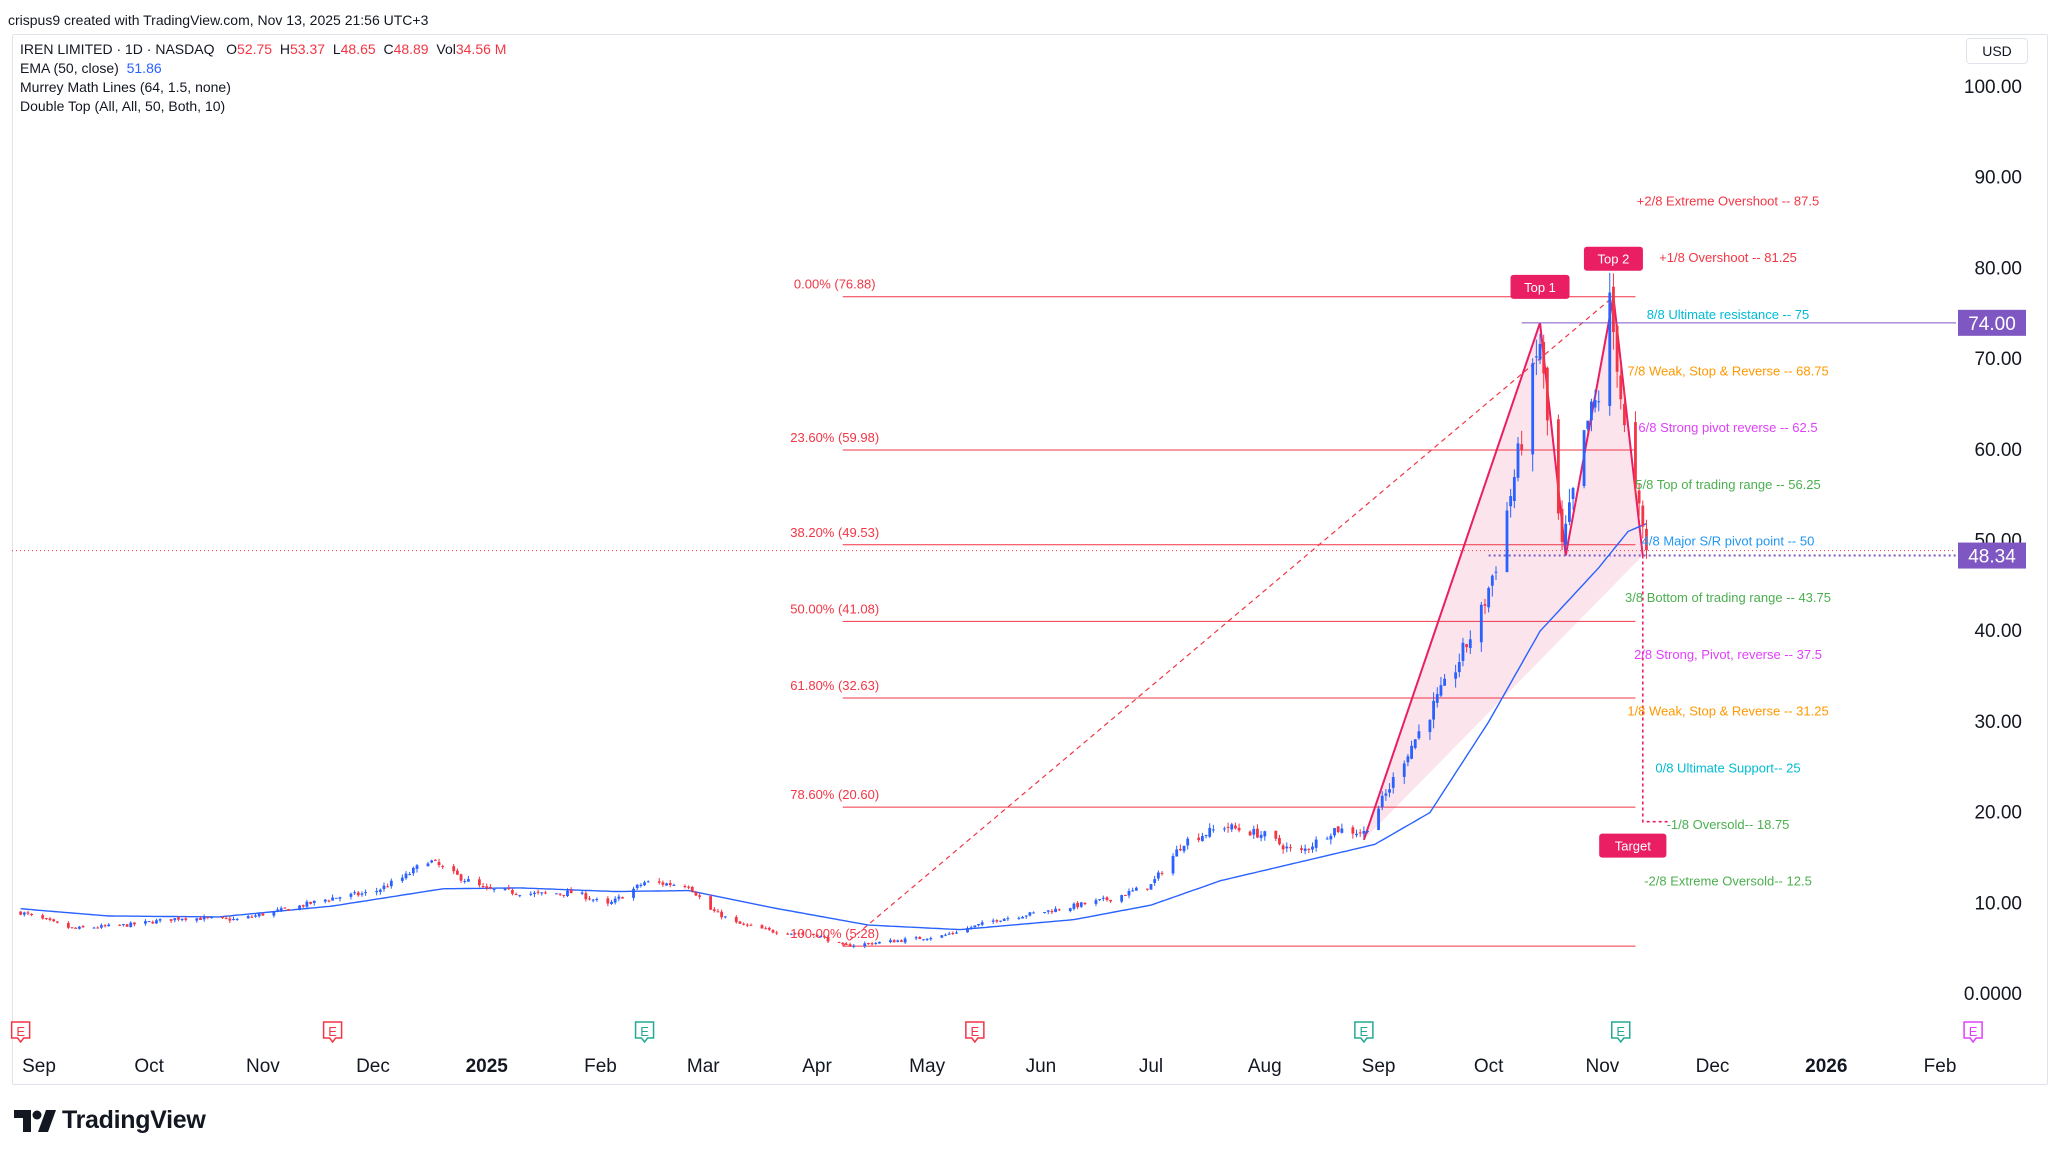 This screenshot has height=1151, width=2048. What do you see at coordinates (125, 87) in the screenshot?
I see `murrey-legend-row: Murrey Math Lines (64, 1.5, none)` at bounding box center [125, 87].